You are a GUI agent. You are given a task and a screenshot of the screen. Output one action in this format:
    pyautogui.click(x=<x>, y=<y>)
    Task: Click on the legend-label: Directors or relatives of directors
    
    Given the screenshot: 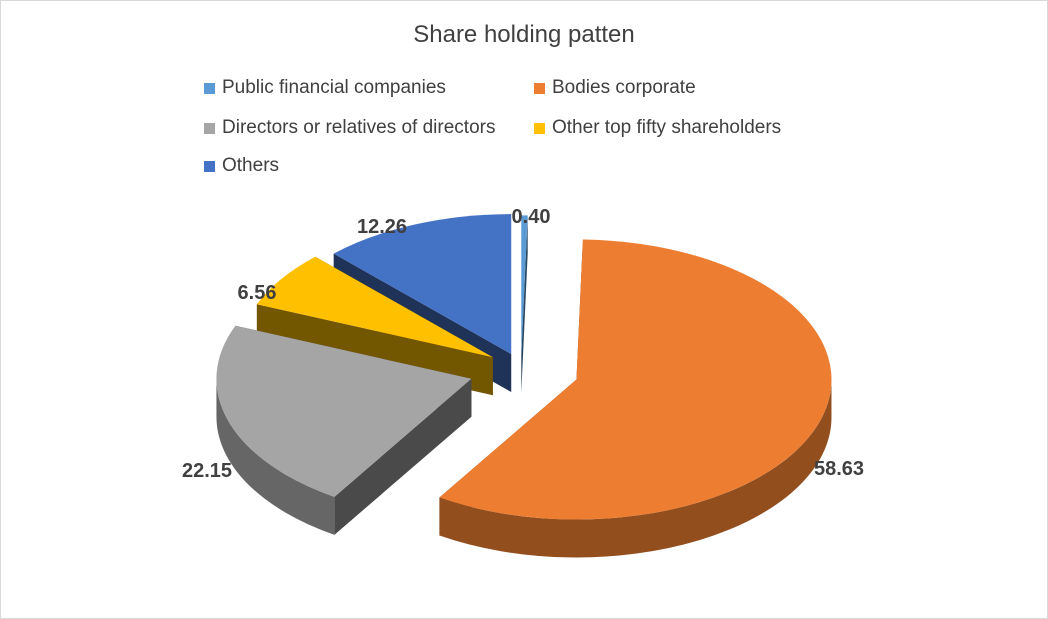 What is the action you would take?
    pyautogui.click(x=359, y=127)
    